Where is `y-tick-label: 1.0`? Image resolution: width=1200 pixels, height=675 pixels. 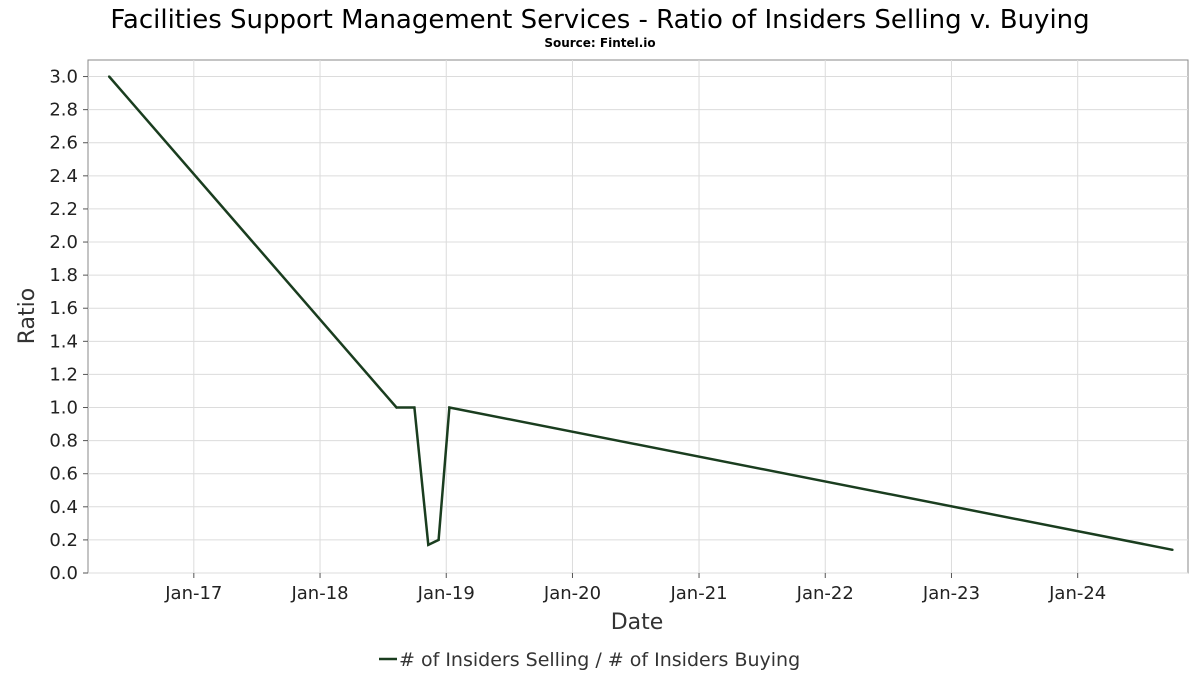 y-tick-label: 1.0 is located at coordinates (63, 408).